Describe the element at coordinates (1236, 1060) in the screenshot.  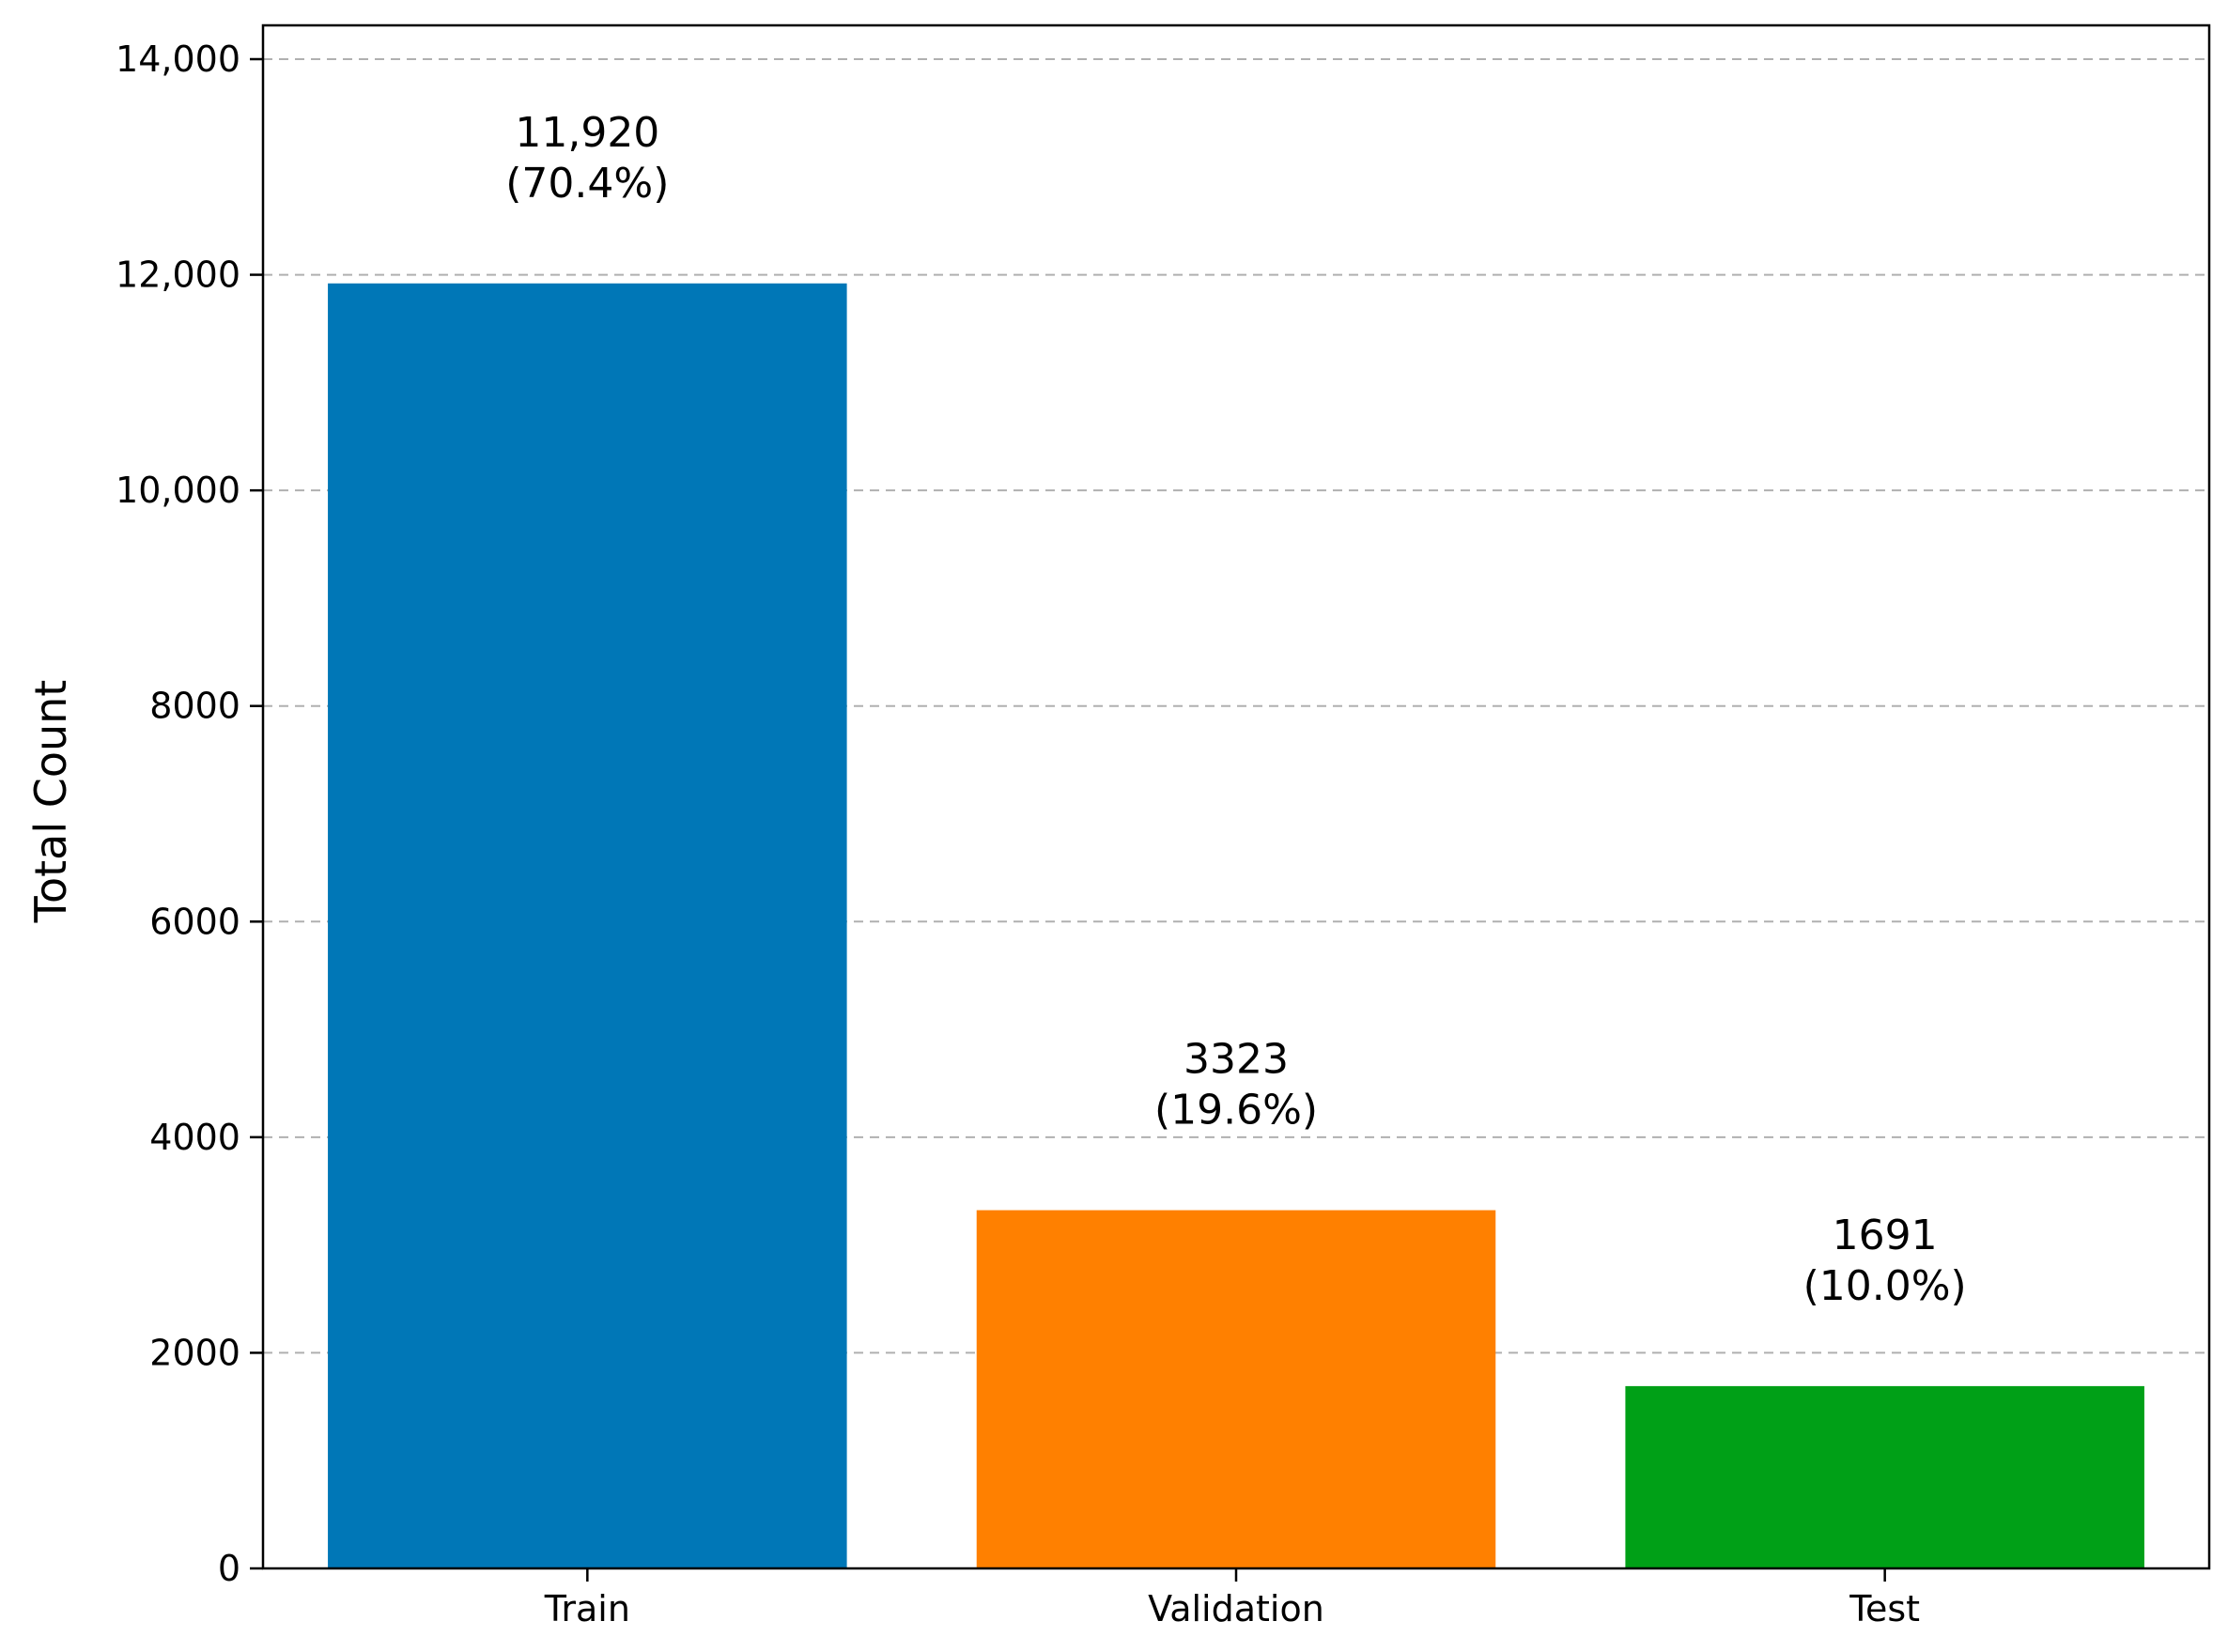
I see `value-label: 3323` at that location.